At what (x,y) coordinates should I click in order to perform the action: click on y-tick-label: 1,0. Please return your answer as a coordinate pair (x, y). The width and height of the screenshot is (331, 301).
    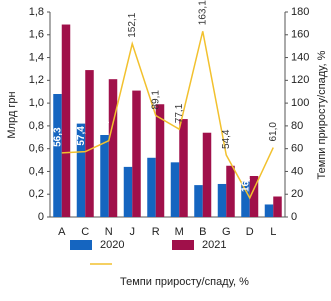
    Looking at the image, I should click on (36, 103).